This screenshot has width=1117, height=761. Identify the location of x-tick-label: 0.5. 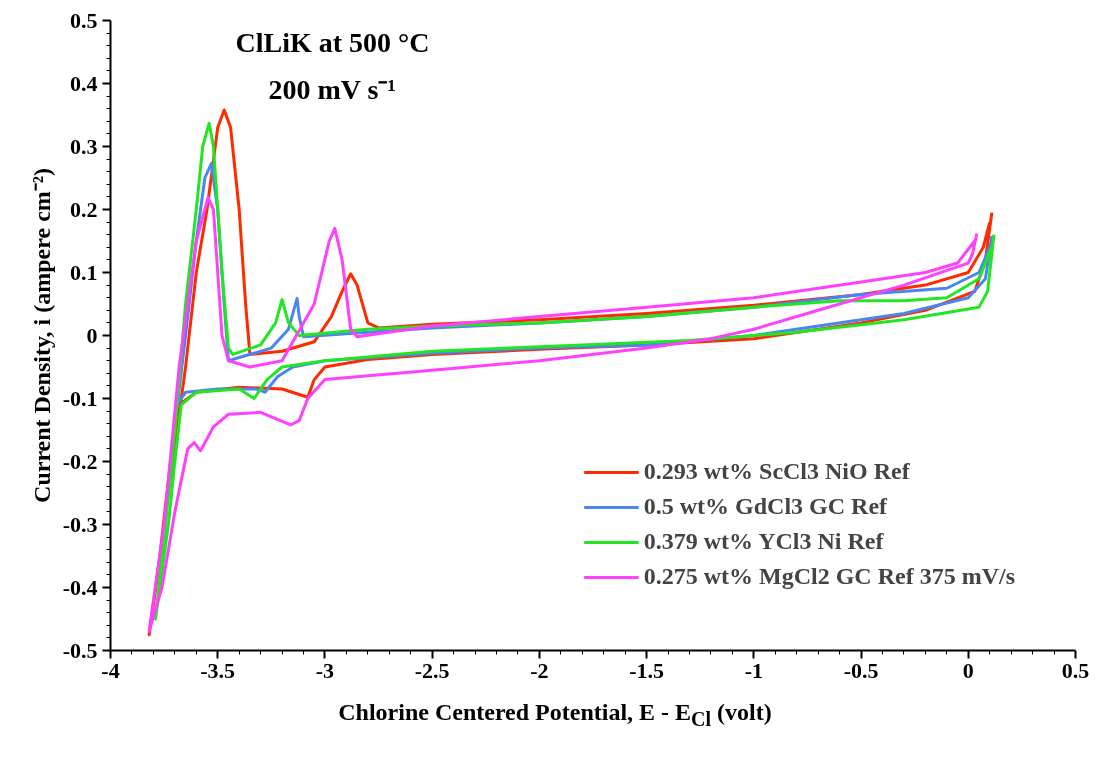
(1075, 670).